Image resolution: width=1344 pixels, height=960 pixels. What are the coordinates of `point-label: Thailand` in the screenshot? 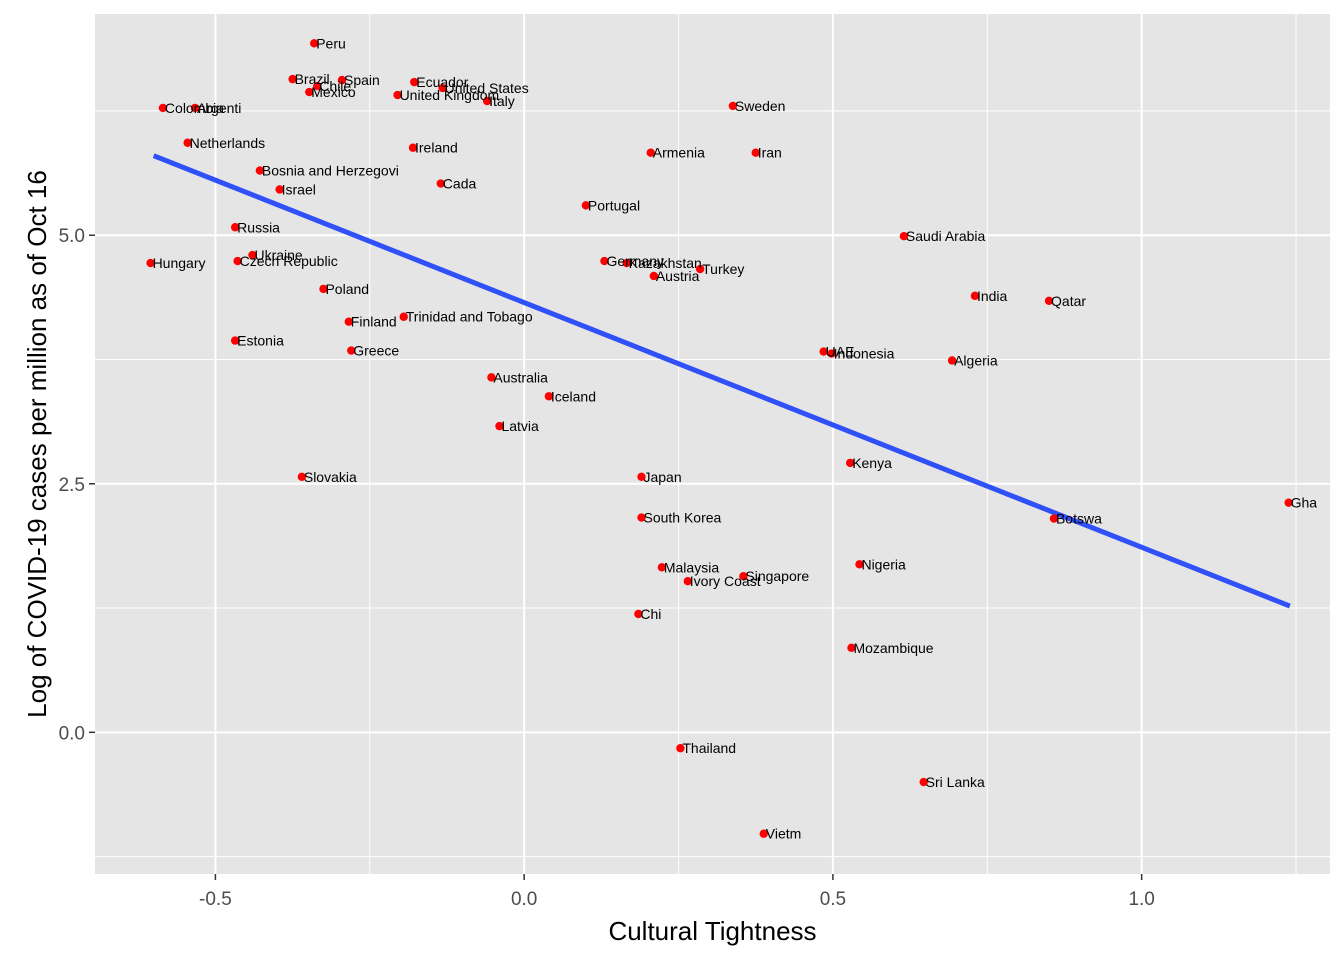 It's located at (709, 748).